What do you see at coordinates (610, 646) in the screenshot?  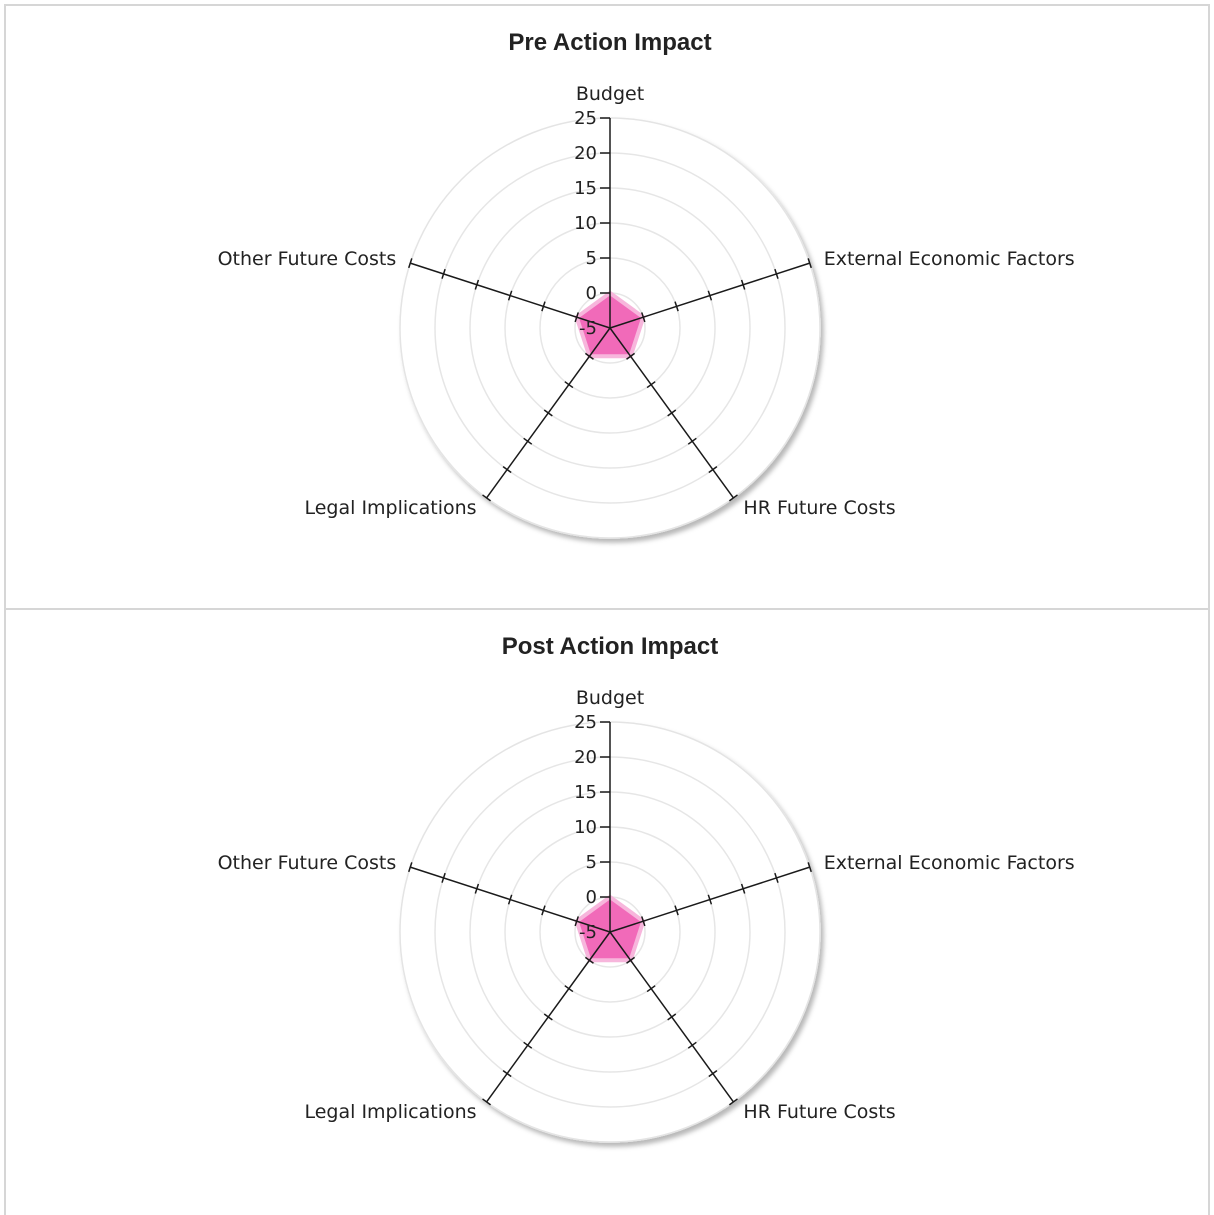 I see `chart-title: Post Action Impact` at bounding box center [610, 646].